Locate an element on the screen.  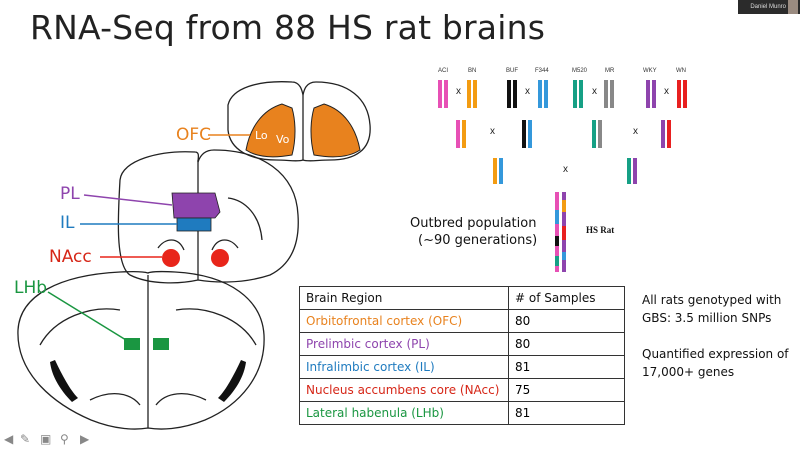
table-header-row: Brain Region # of Samples is located at coordinates (462, 298).